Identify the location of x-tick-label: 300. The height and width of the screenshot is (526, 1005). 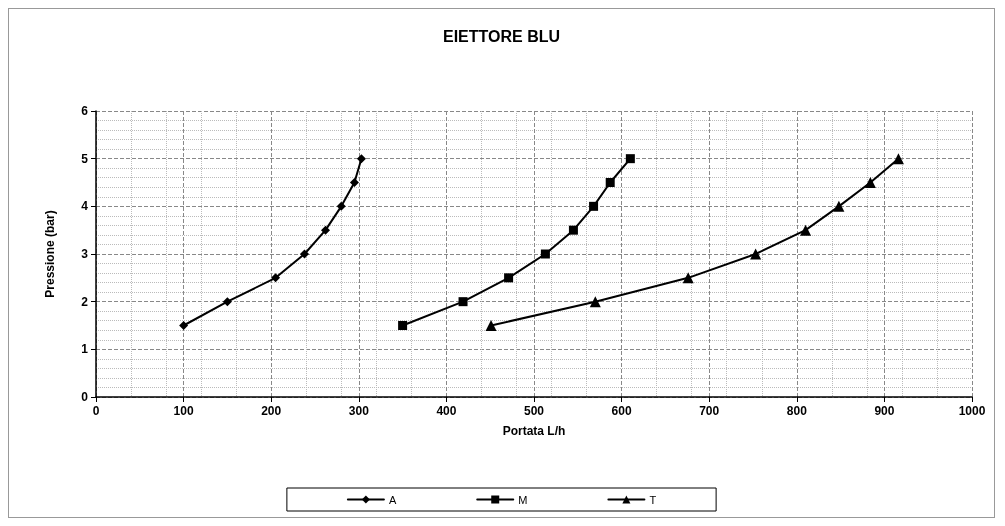
(359, 411).